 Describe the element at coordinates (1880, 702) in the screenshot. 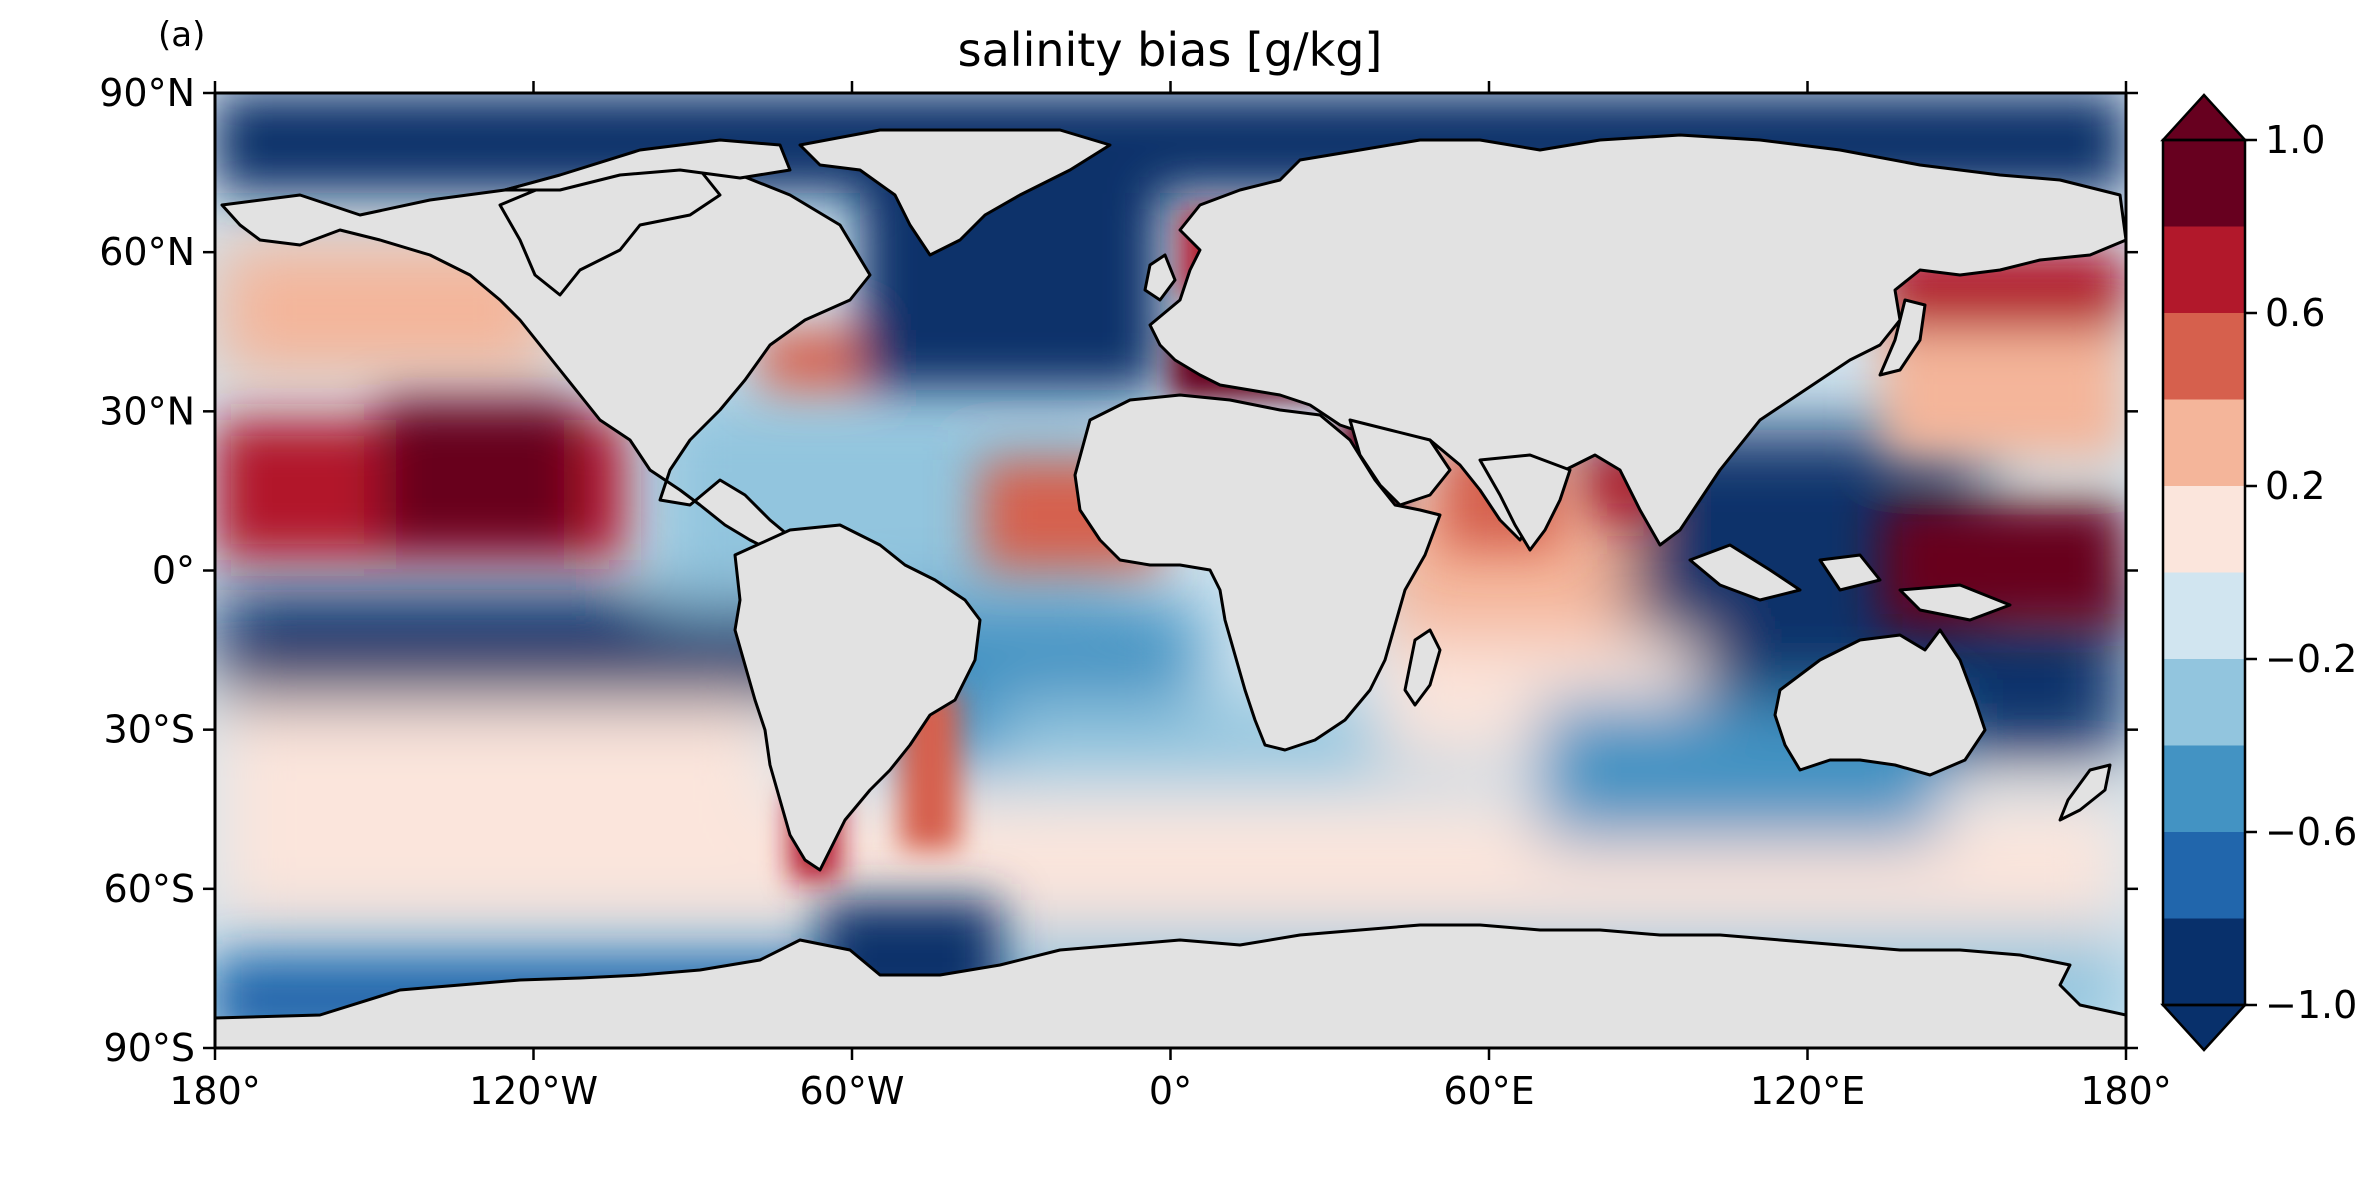

I see `australia` at that location.